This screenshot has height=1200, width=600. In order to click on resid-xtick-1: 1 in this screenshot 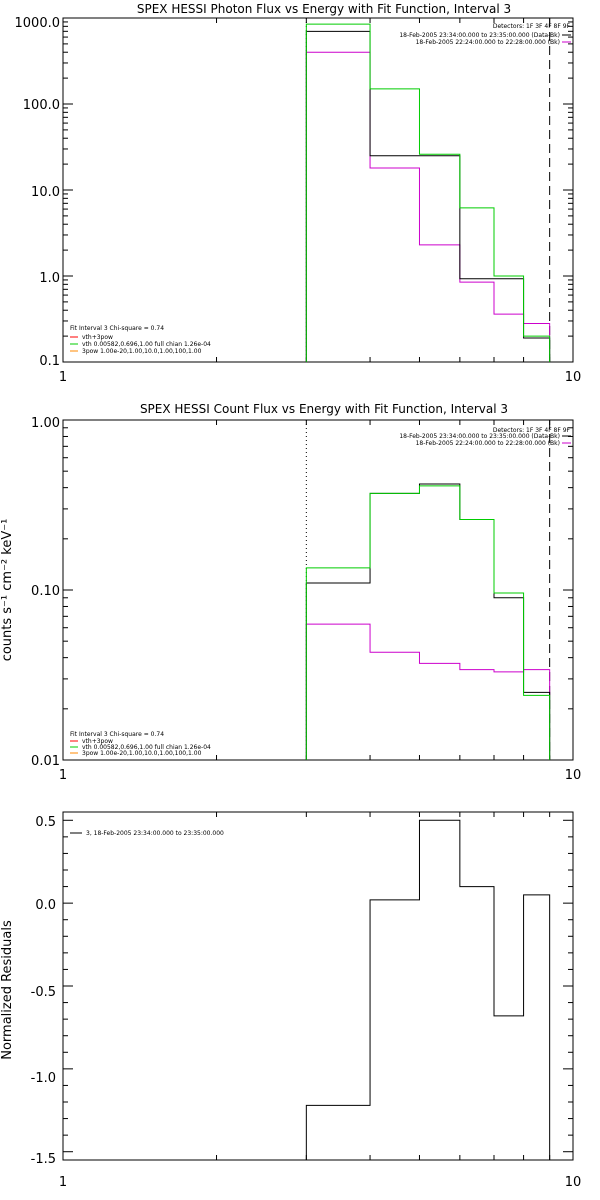, I will do `click(63, 1182)`.